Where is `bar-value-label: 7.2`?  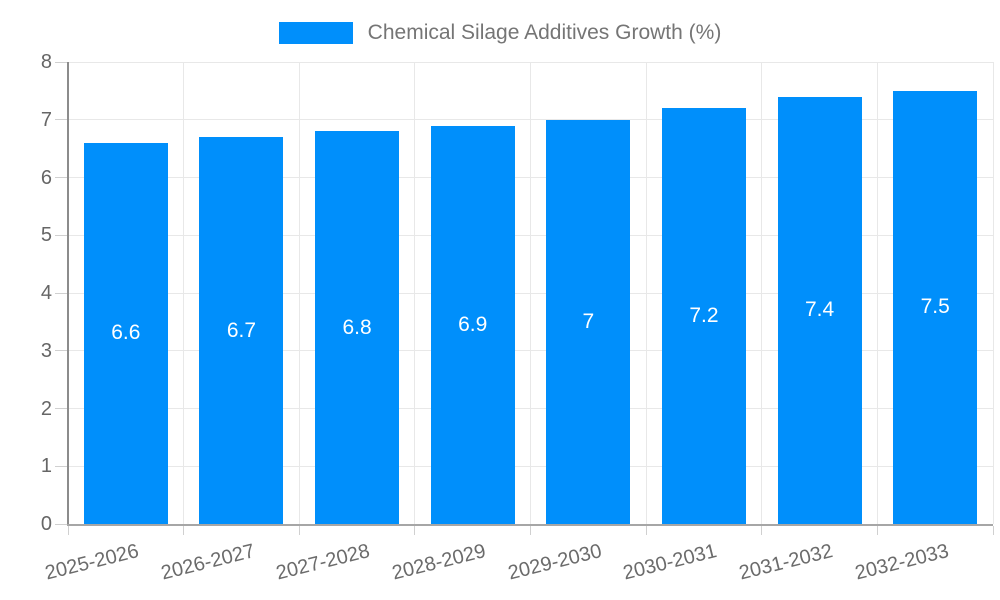
bar-value-label: 7.2 is located at coordinates (704, 316).